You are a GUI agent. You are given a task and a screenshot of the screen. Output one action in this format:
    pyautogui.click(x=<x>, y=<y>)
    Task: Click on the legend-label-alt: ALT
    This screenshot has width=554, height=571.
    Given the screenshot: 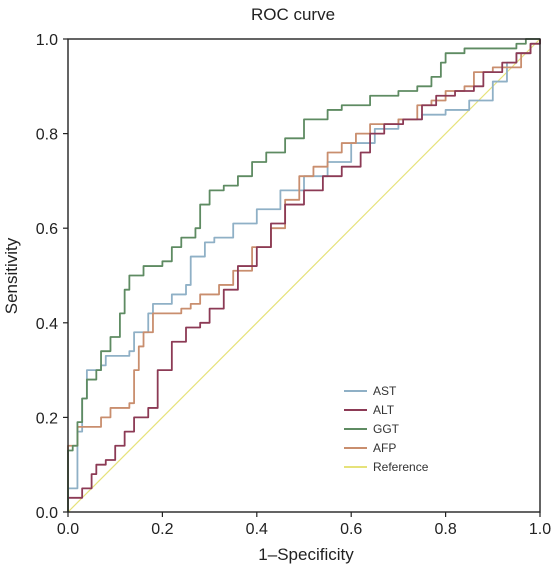 What is the action you would take?
    pyautogui.click(x=384, y=410)
    